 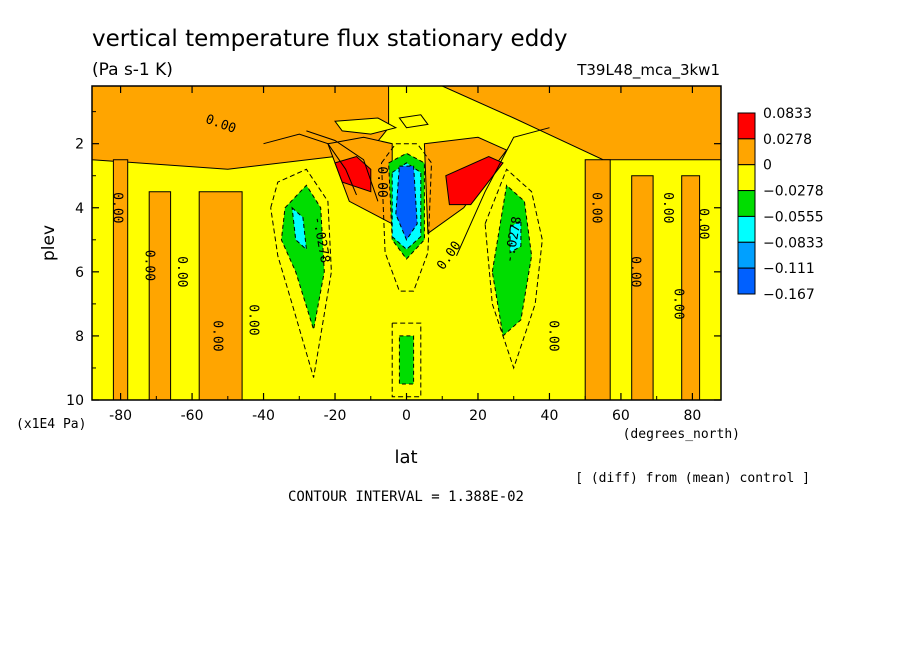 What do you see at coordinates (49, 243) in the screenshot?
I see `y-axis-label: plev` at bounding box center [49, 243].